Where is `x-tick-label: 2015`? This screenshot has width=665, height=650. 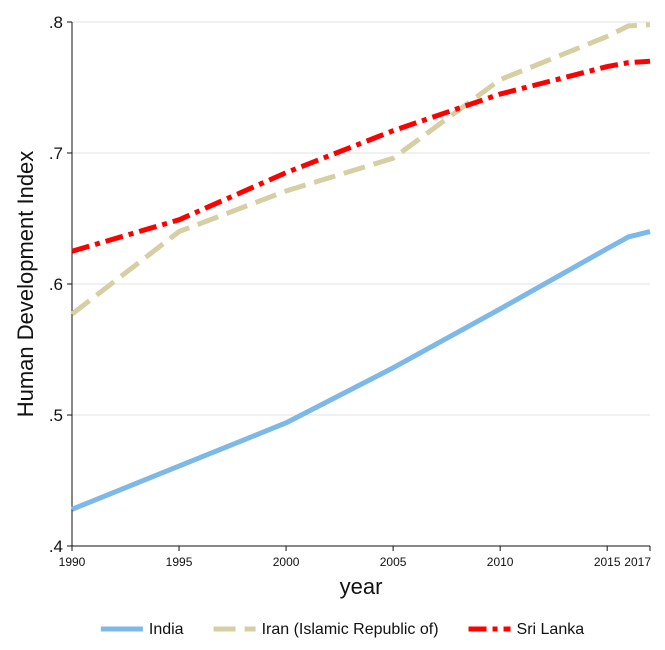 x-tick-label: 2015 is located at coordinates (607, 562).